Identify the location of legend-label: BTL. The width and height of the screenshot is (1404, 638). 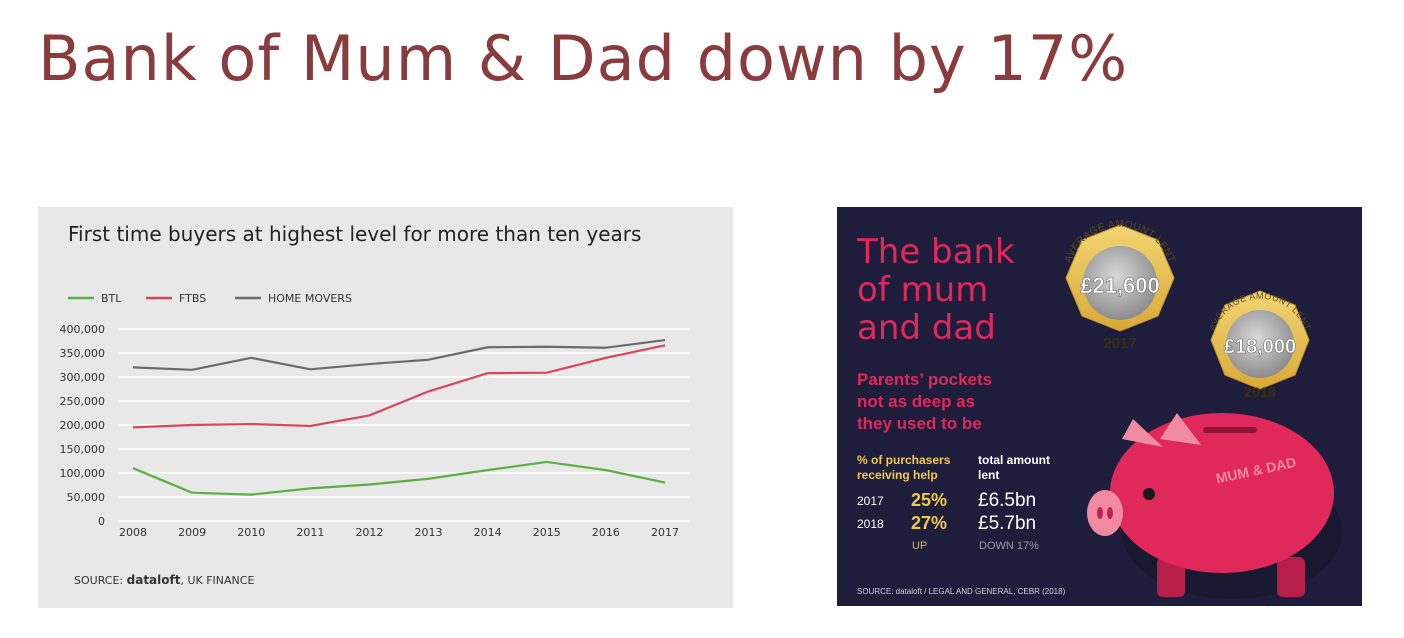
(111, 298).